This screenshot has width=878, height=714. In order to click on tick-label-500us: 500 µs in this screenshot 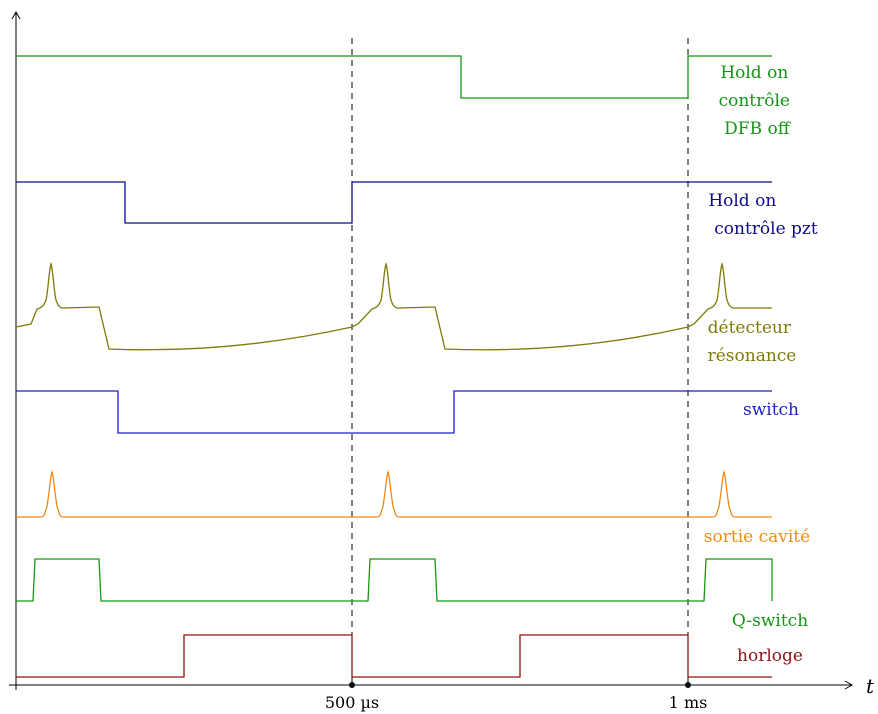, I will do `click(352, 702)`.